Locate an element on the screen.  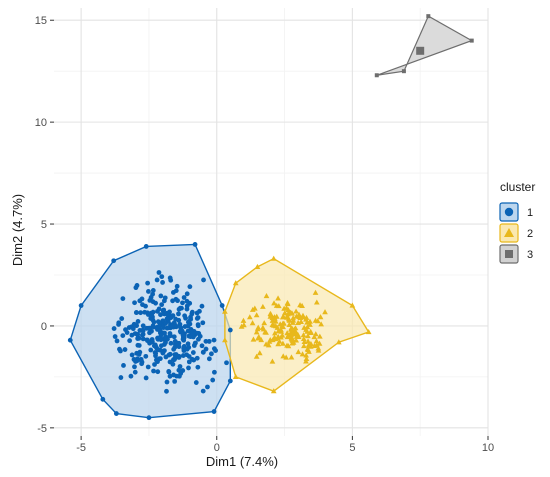
legend: cluster 1 2 3 is located at coordinates (517, 222).